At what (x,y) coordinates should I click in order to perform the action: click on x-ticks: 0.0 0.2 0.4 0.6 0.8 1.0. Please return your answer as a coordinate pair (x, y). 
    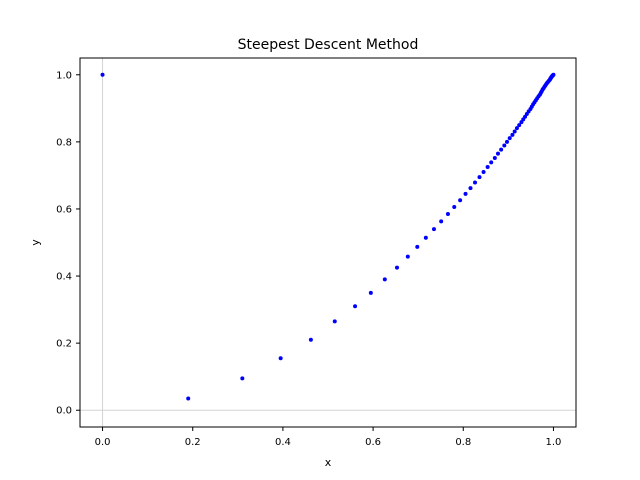
    Looking at the image, I should click on (328, 437).